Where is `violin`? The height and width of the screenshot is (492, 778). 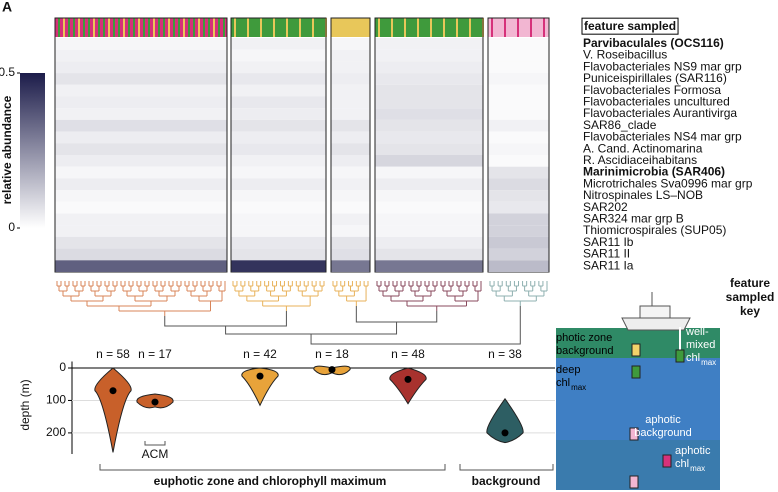
violin is located at coordinates (505, 420).